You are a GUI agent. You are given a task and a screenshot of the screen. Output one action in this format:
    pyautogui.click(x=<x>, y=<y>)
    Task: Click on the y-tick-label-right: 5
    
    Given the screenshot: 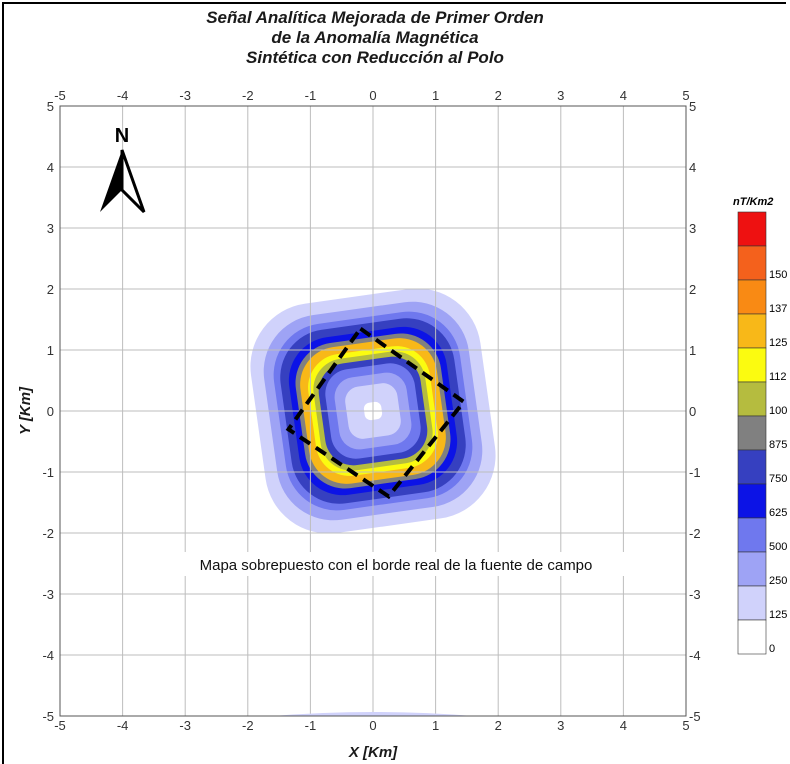 What is the action you would take?
    pyautogui.click(x=692, y=106)
    